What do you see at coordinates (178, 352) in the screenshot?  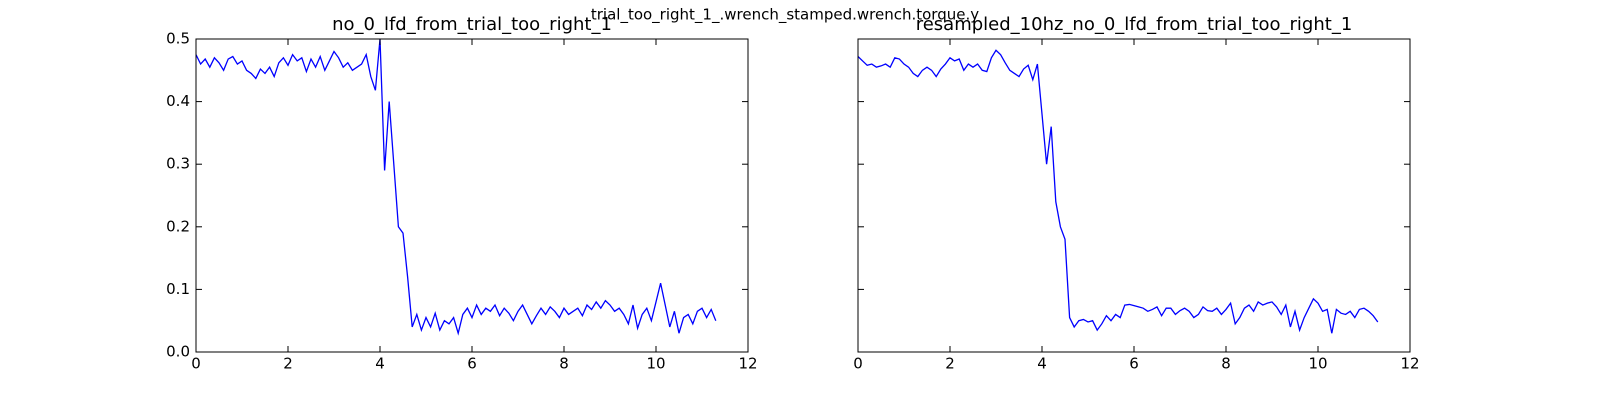 I see `y-tick-label: 0.0` at bounding box center [178, 352].